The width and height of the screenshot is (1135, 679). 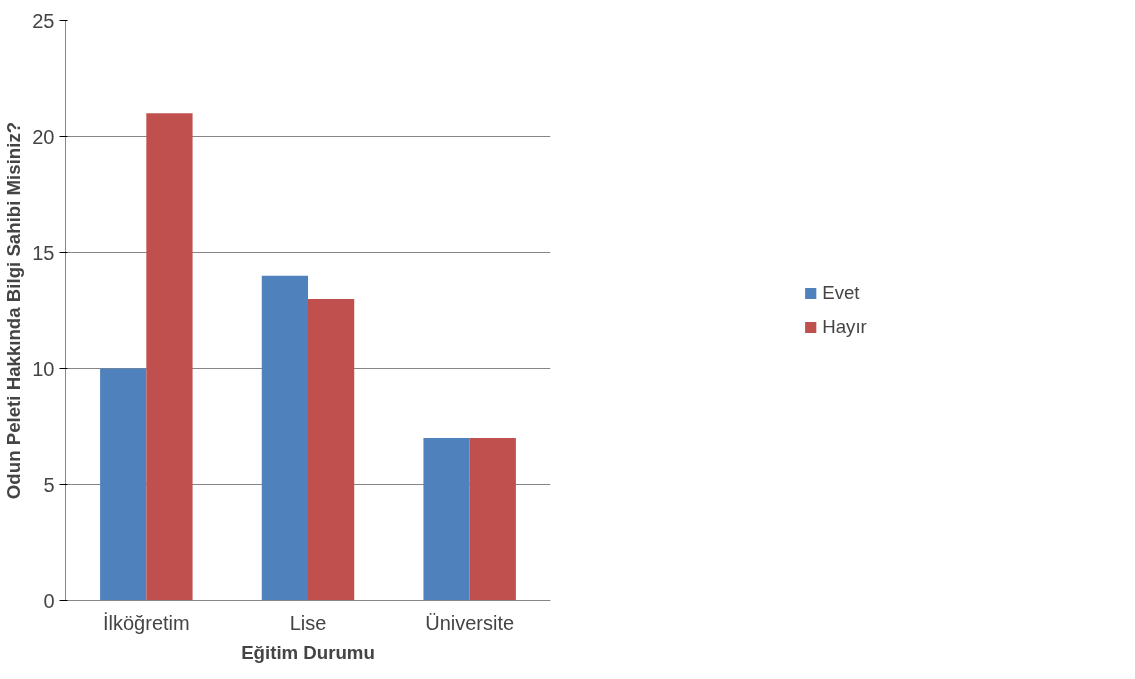 I want to click on legend-label: Evet, so click(x=841, y=293).